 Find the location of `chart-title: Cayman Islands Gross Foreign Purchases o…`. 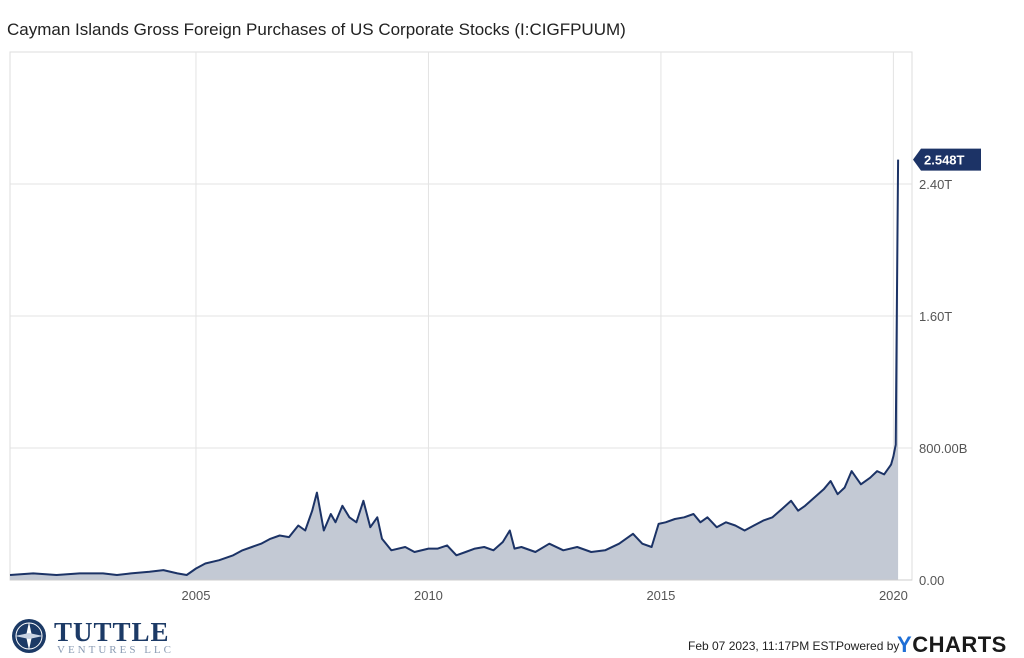

chart-title: Cayman Islands Gross Foreign Purchases o… is located at coordinates (316, 29).